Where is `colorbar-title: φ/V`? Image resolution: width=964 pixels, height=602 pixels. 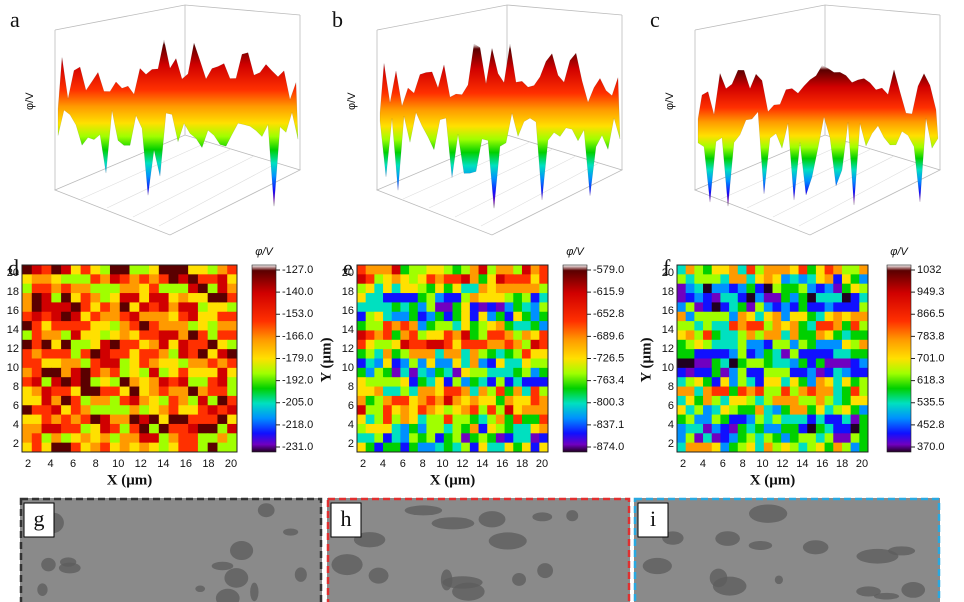
colorbar-title: φ/V is located at coordinates (575, 252).